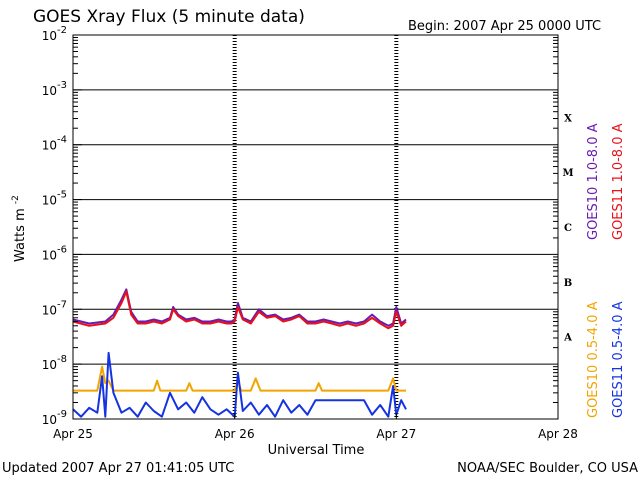 The height and width of the screenshot is (480, 640). Describe the element at coordinates (62, 414) in the screenshot. I see `y-tick-exponent: -9` at that location.